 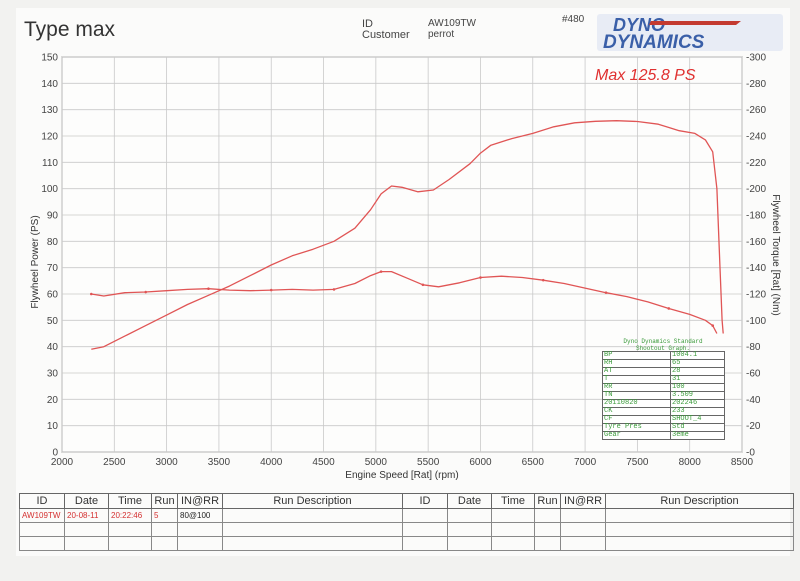 I want to click on info-row: AT 28, so click(x=663, y=371).